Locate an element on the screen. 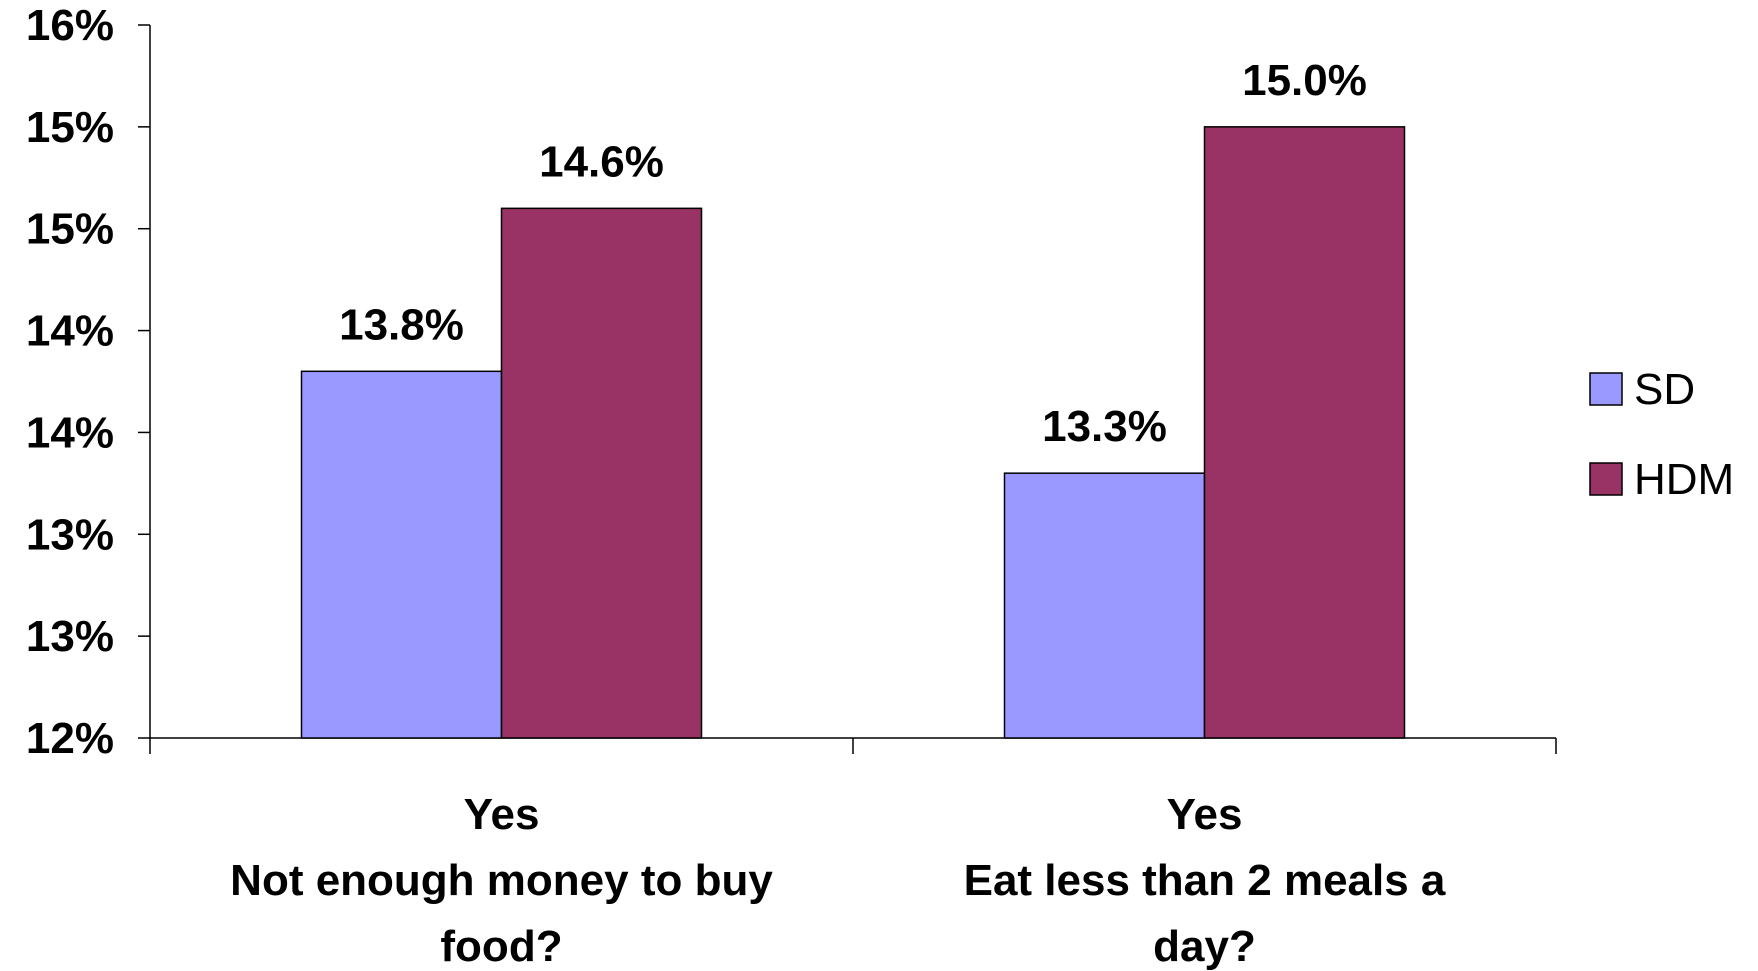  legend-swatch-sd is located at coordinates (1606, 389).